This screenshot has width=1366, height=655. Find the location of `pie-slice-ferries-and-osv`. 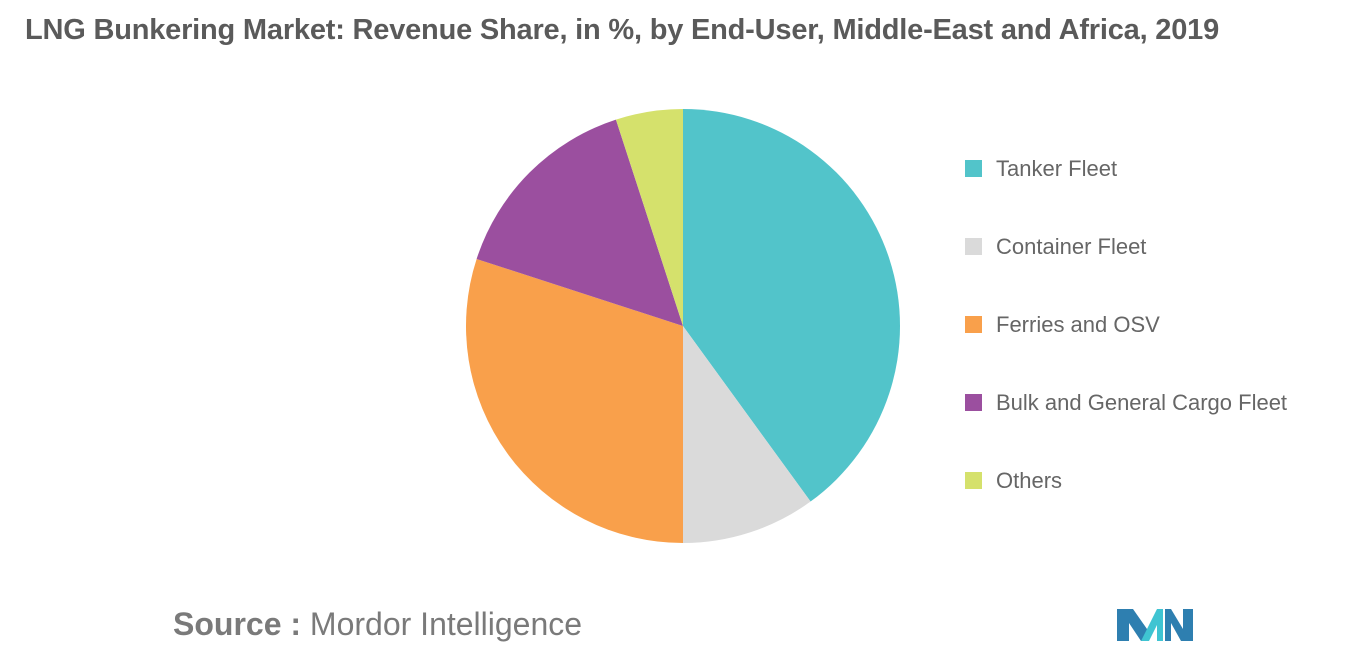

pie-slice-ferries-and-osv is located at coordinates (574, 400).